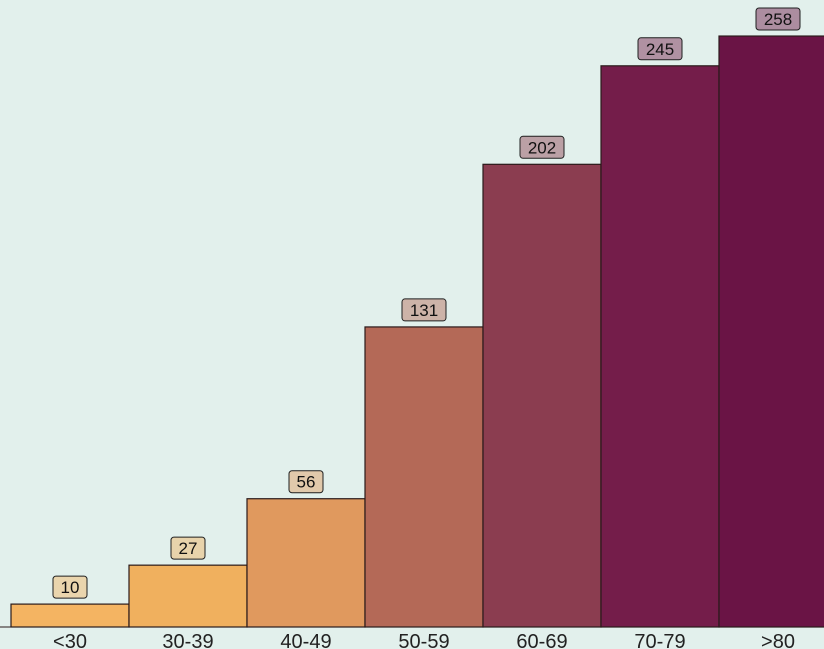  I want to click on data-label-1: 10, so click(70, 587).